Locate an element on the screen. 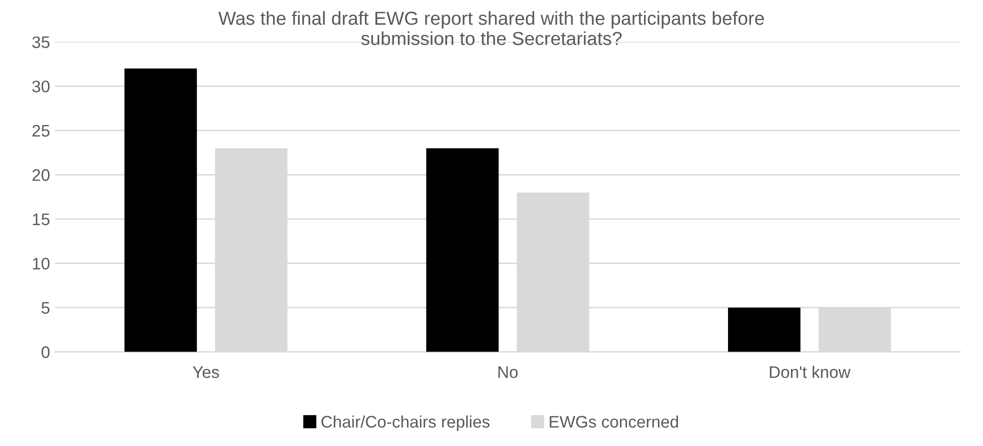  y-tick-label: 30 is located at coordinates (41, 86).